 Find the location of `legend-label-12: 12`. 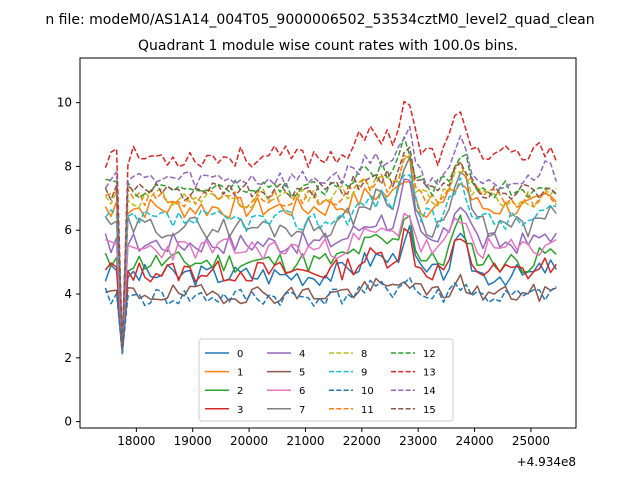

legend-label-12: 12 is located at coordinates (429, 354).